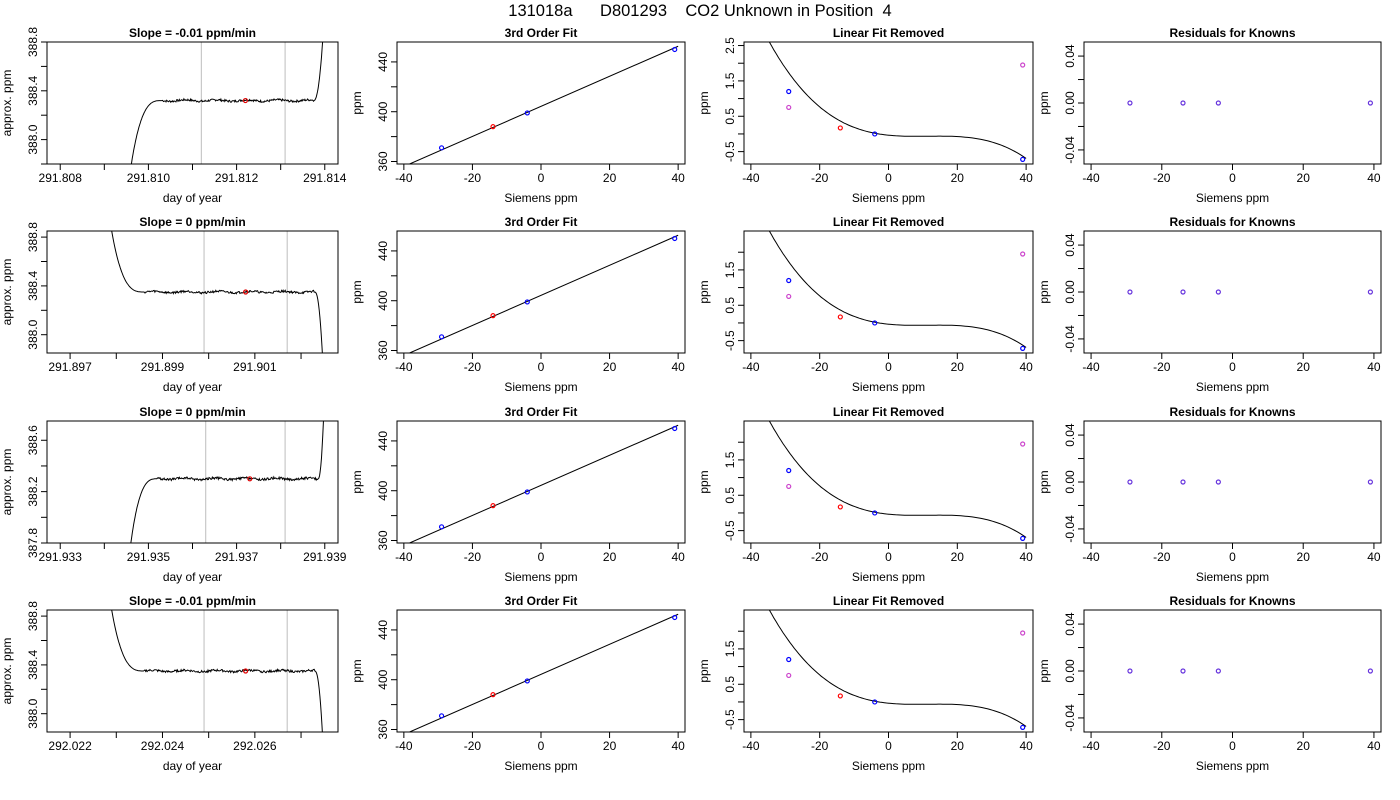 The height and width of the screenshot is (800, 1400). What do you see at coordinates (163, 367) in the screenshot?
I see `x-tick-label: 291.899` at bounding box center [163, 367].